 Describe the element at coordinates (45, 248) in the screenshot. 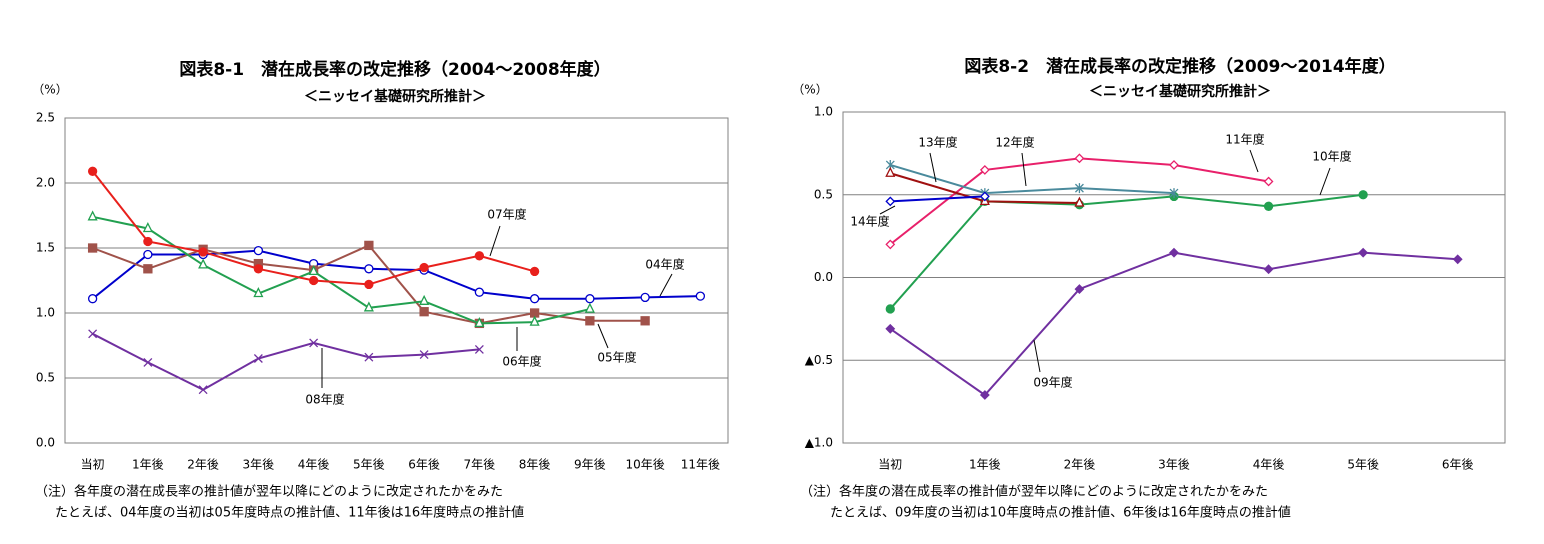

I see `y-tick-label: 1.5` at that location.